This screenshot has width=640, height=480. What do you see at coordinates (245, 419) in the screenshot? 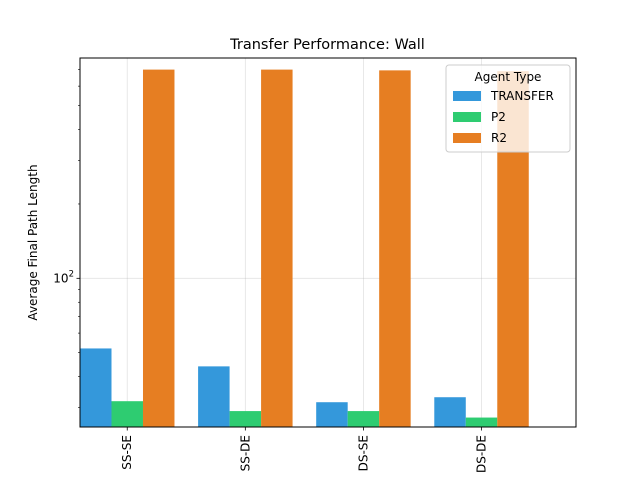
I see `bar-p2-ss-de` at bounding box center [245, 419].